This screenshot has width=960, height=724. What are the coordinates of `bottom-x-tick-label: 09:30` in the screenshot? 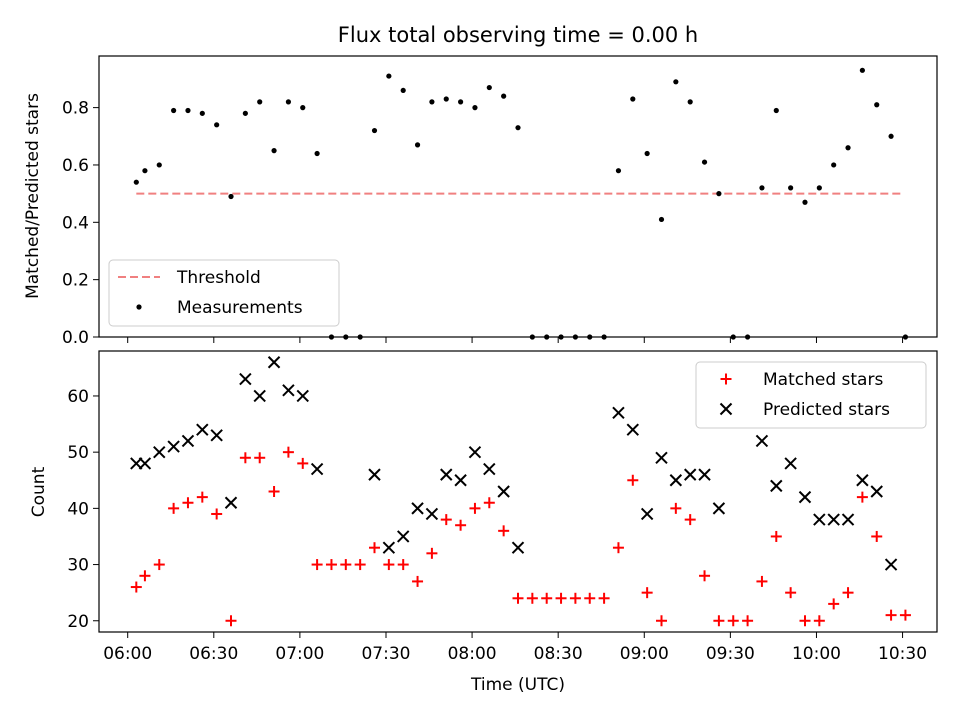 It's located at (730, 654).